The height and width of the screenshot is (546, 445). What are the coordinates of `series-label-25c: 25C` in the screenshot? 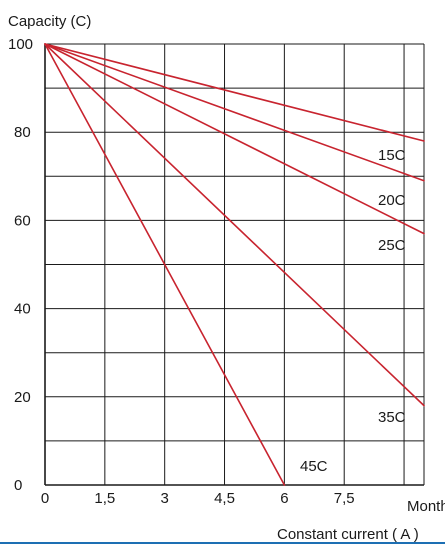 It's located at (392, 245).